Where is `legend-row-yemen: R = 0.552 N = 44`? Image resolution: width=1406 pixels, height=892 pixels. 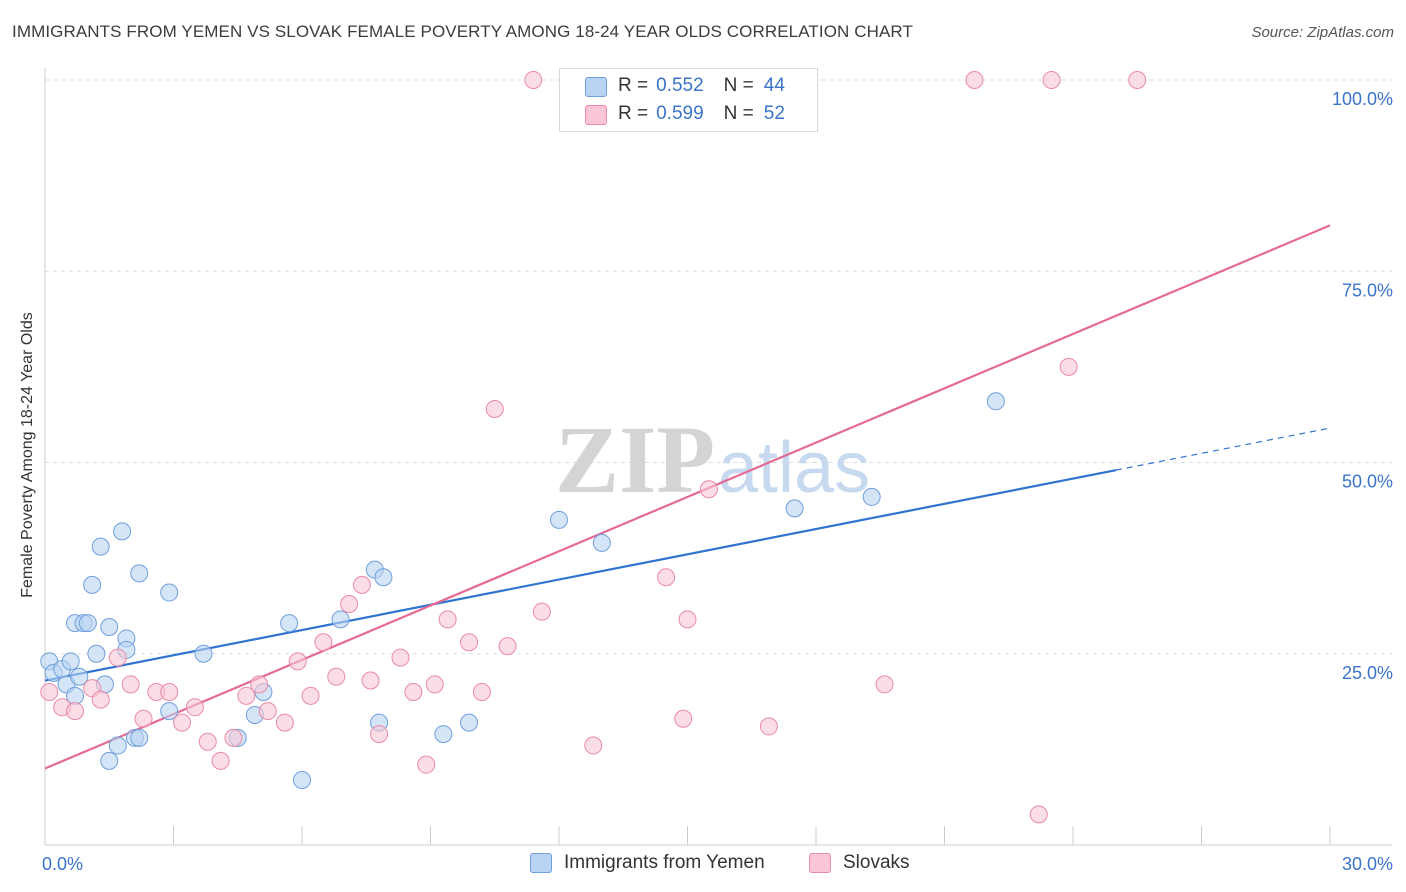
legend-row-yemen: R = 0.552 N = 44 is located at coordinates (701, 86).